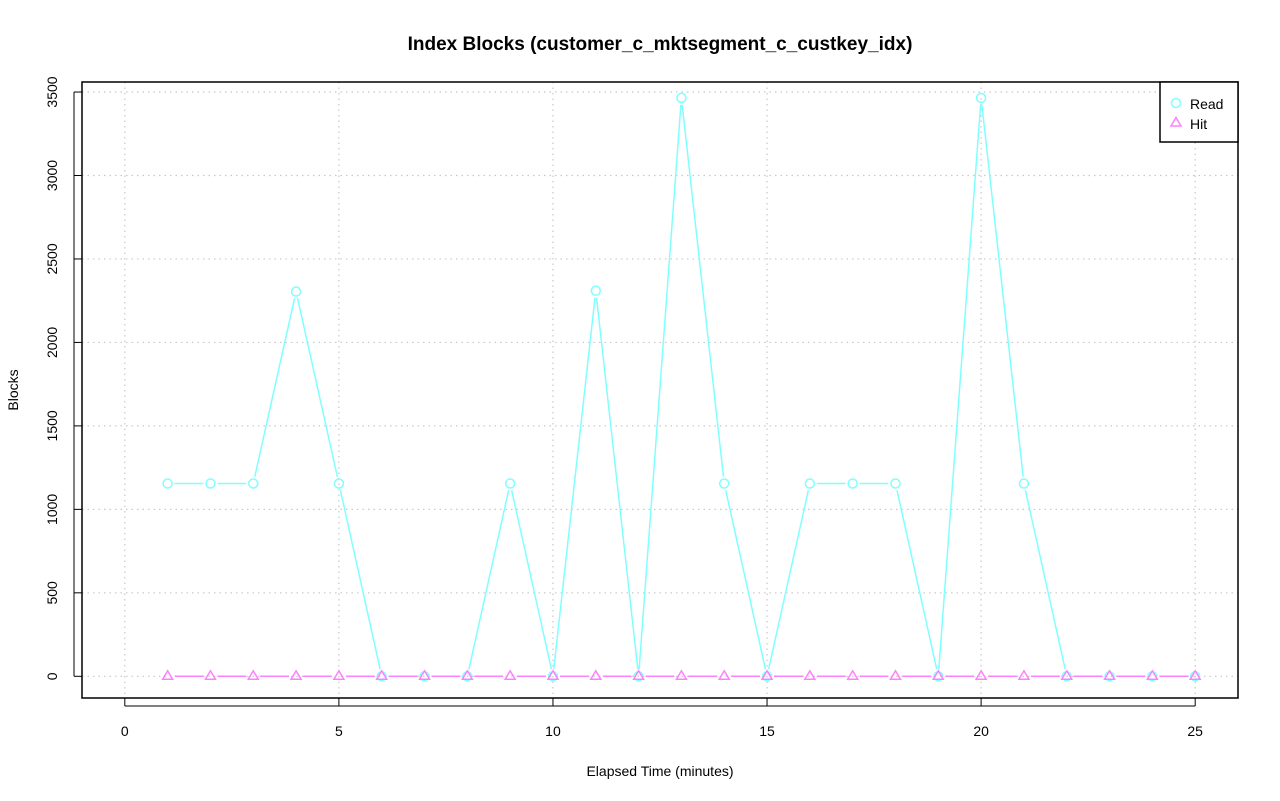  Describe the element at coordinates (339, 731) in the screenshot. I see `x-tick-label: 5` at that location.